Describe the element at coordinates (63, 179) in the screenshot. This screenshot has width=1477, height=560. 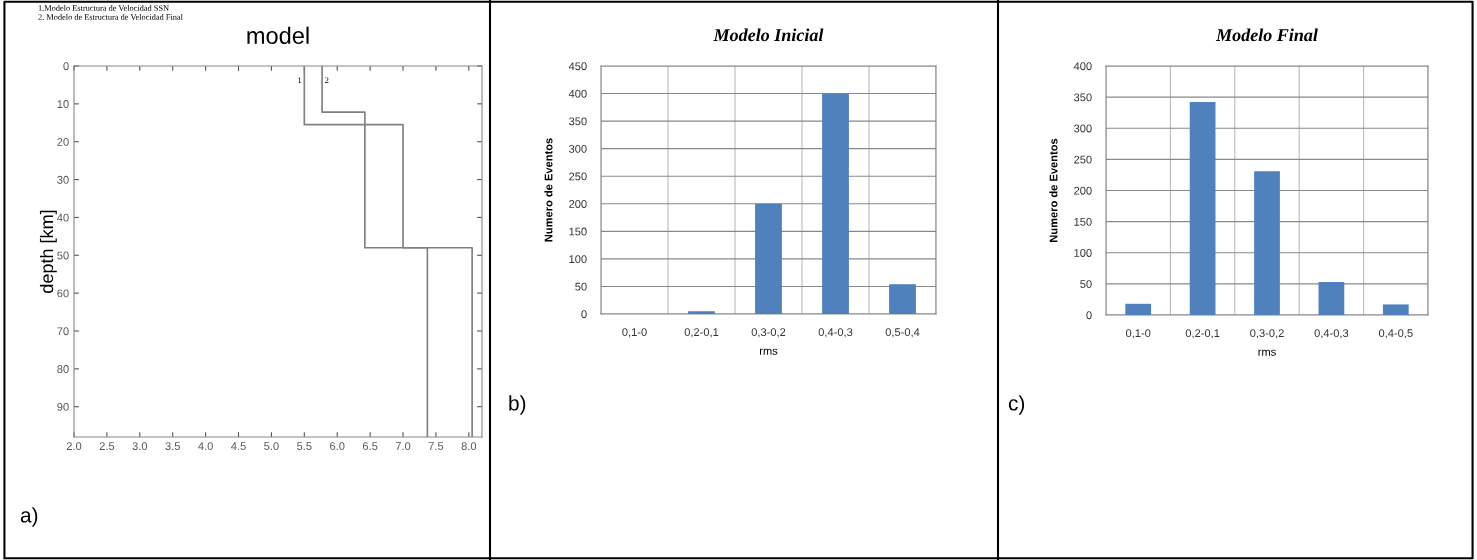
I see `y-tick-label: 30` at that location.